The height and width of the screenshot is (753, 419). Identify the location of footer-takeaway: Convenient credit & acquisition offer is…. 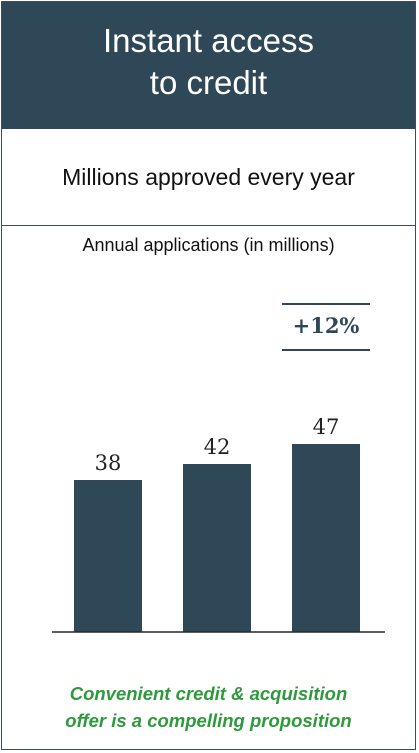
(208, 707).